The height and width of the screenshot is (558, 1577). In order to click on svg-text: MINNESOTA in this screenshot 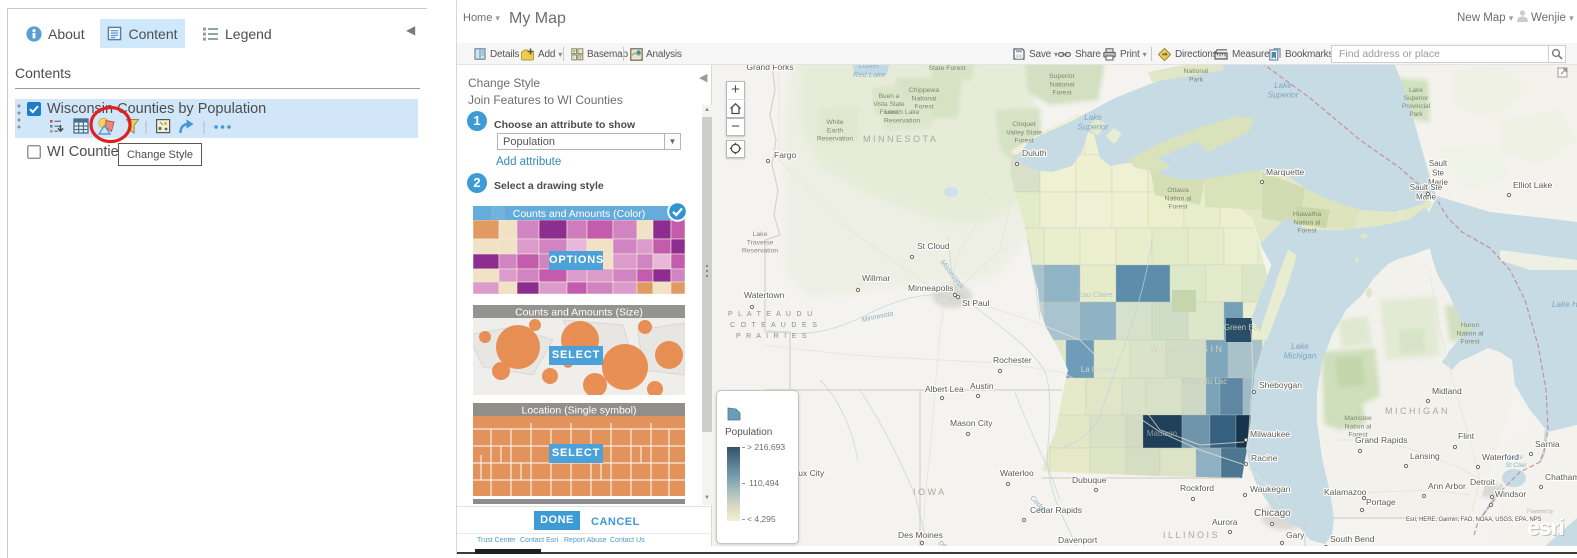, I will do `click(900, 139)`.